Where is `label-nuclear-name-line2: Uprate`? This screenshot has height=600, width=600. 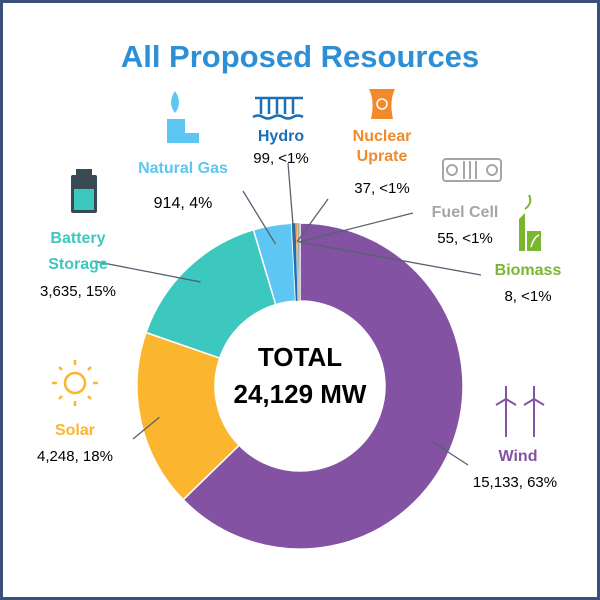
label-nuclear-name-line2: Uprate is located at coordinates (382, 156).